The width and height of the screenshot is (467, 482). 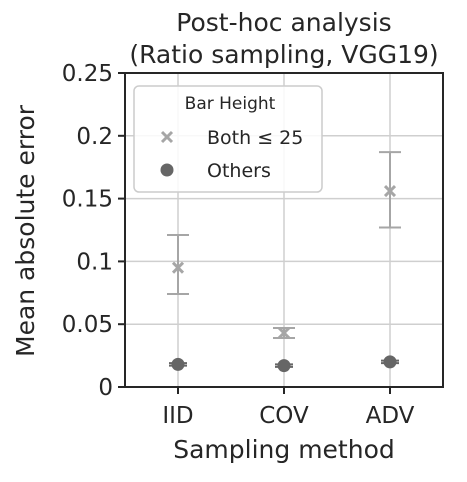 What do you see at coordinates (87, 74) in the screenshot?
I see `y-tick-label: 0.25` at bounding box center [87, 74].